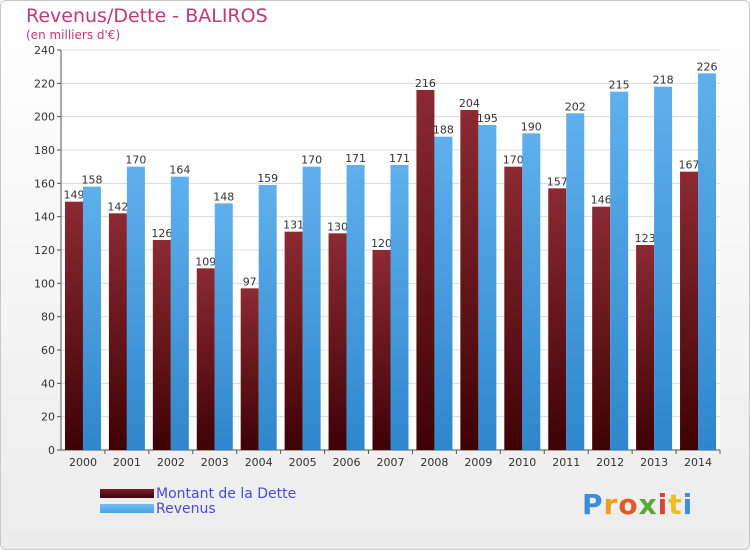 Image resolution: width=750 pixels, height=550 pixels. I want to click on x-tick-label: 2008, so click(434, 462).